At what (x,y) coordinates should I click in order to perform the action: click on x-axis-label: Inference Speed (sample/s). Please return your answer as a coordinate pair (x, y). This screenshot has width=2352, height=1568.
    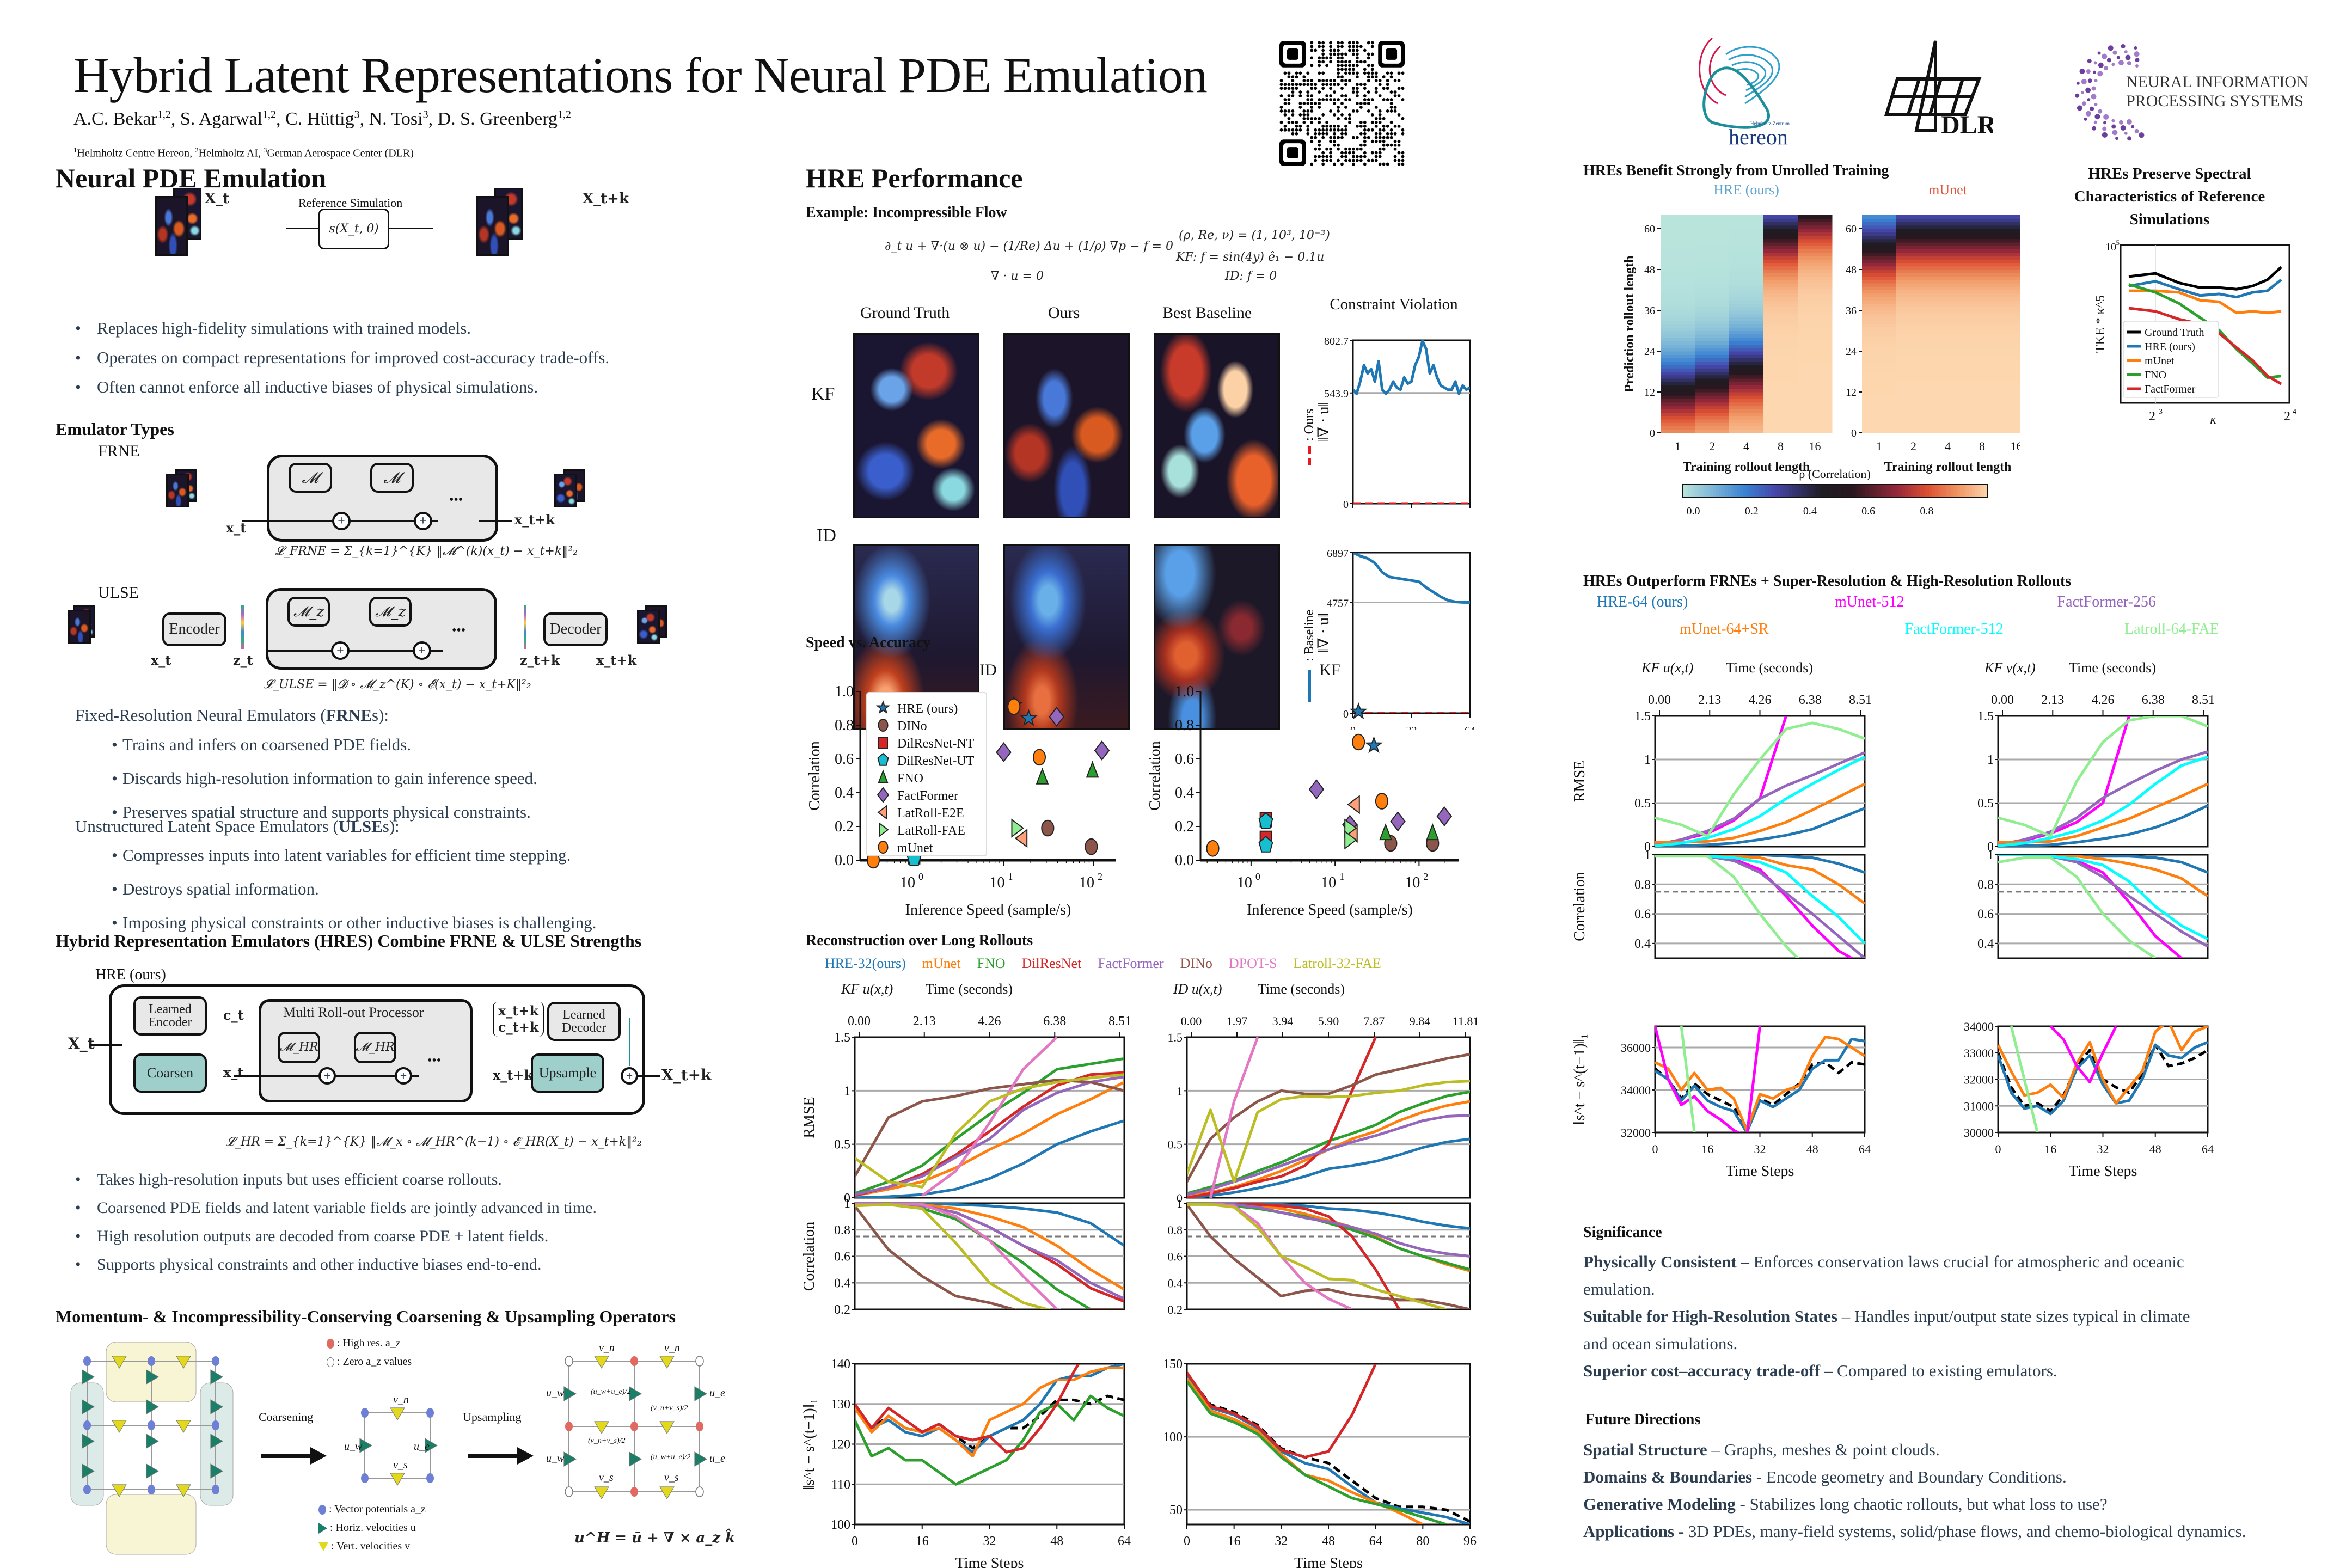
    Looking at the image, I should click on (1330, 910).